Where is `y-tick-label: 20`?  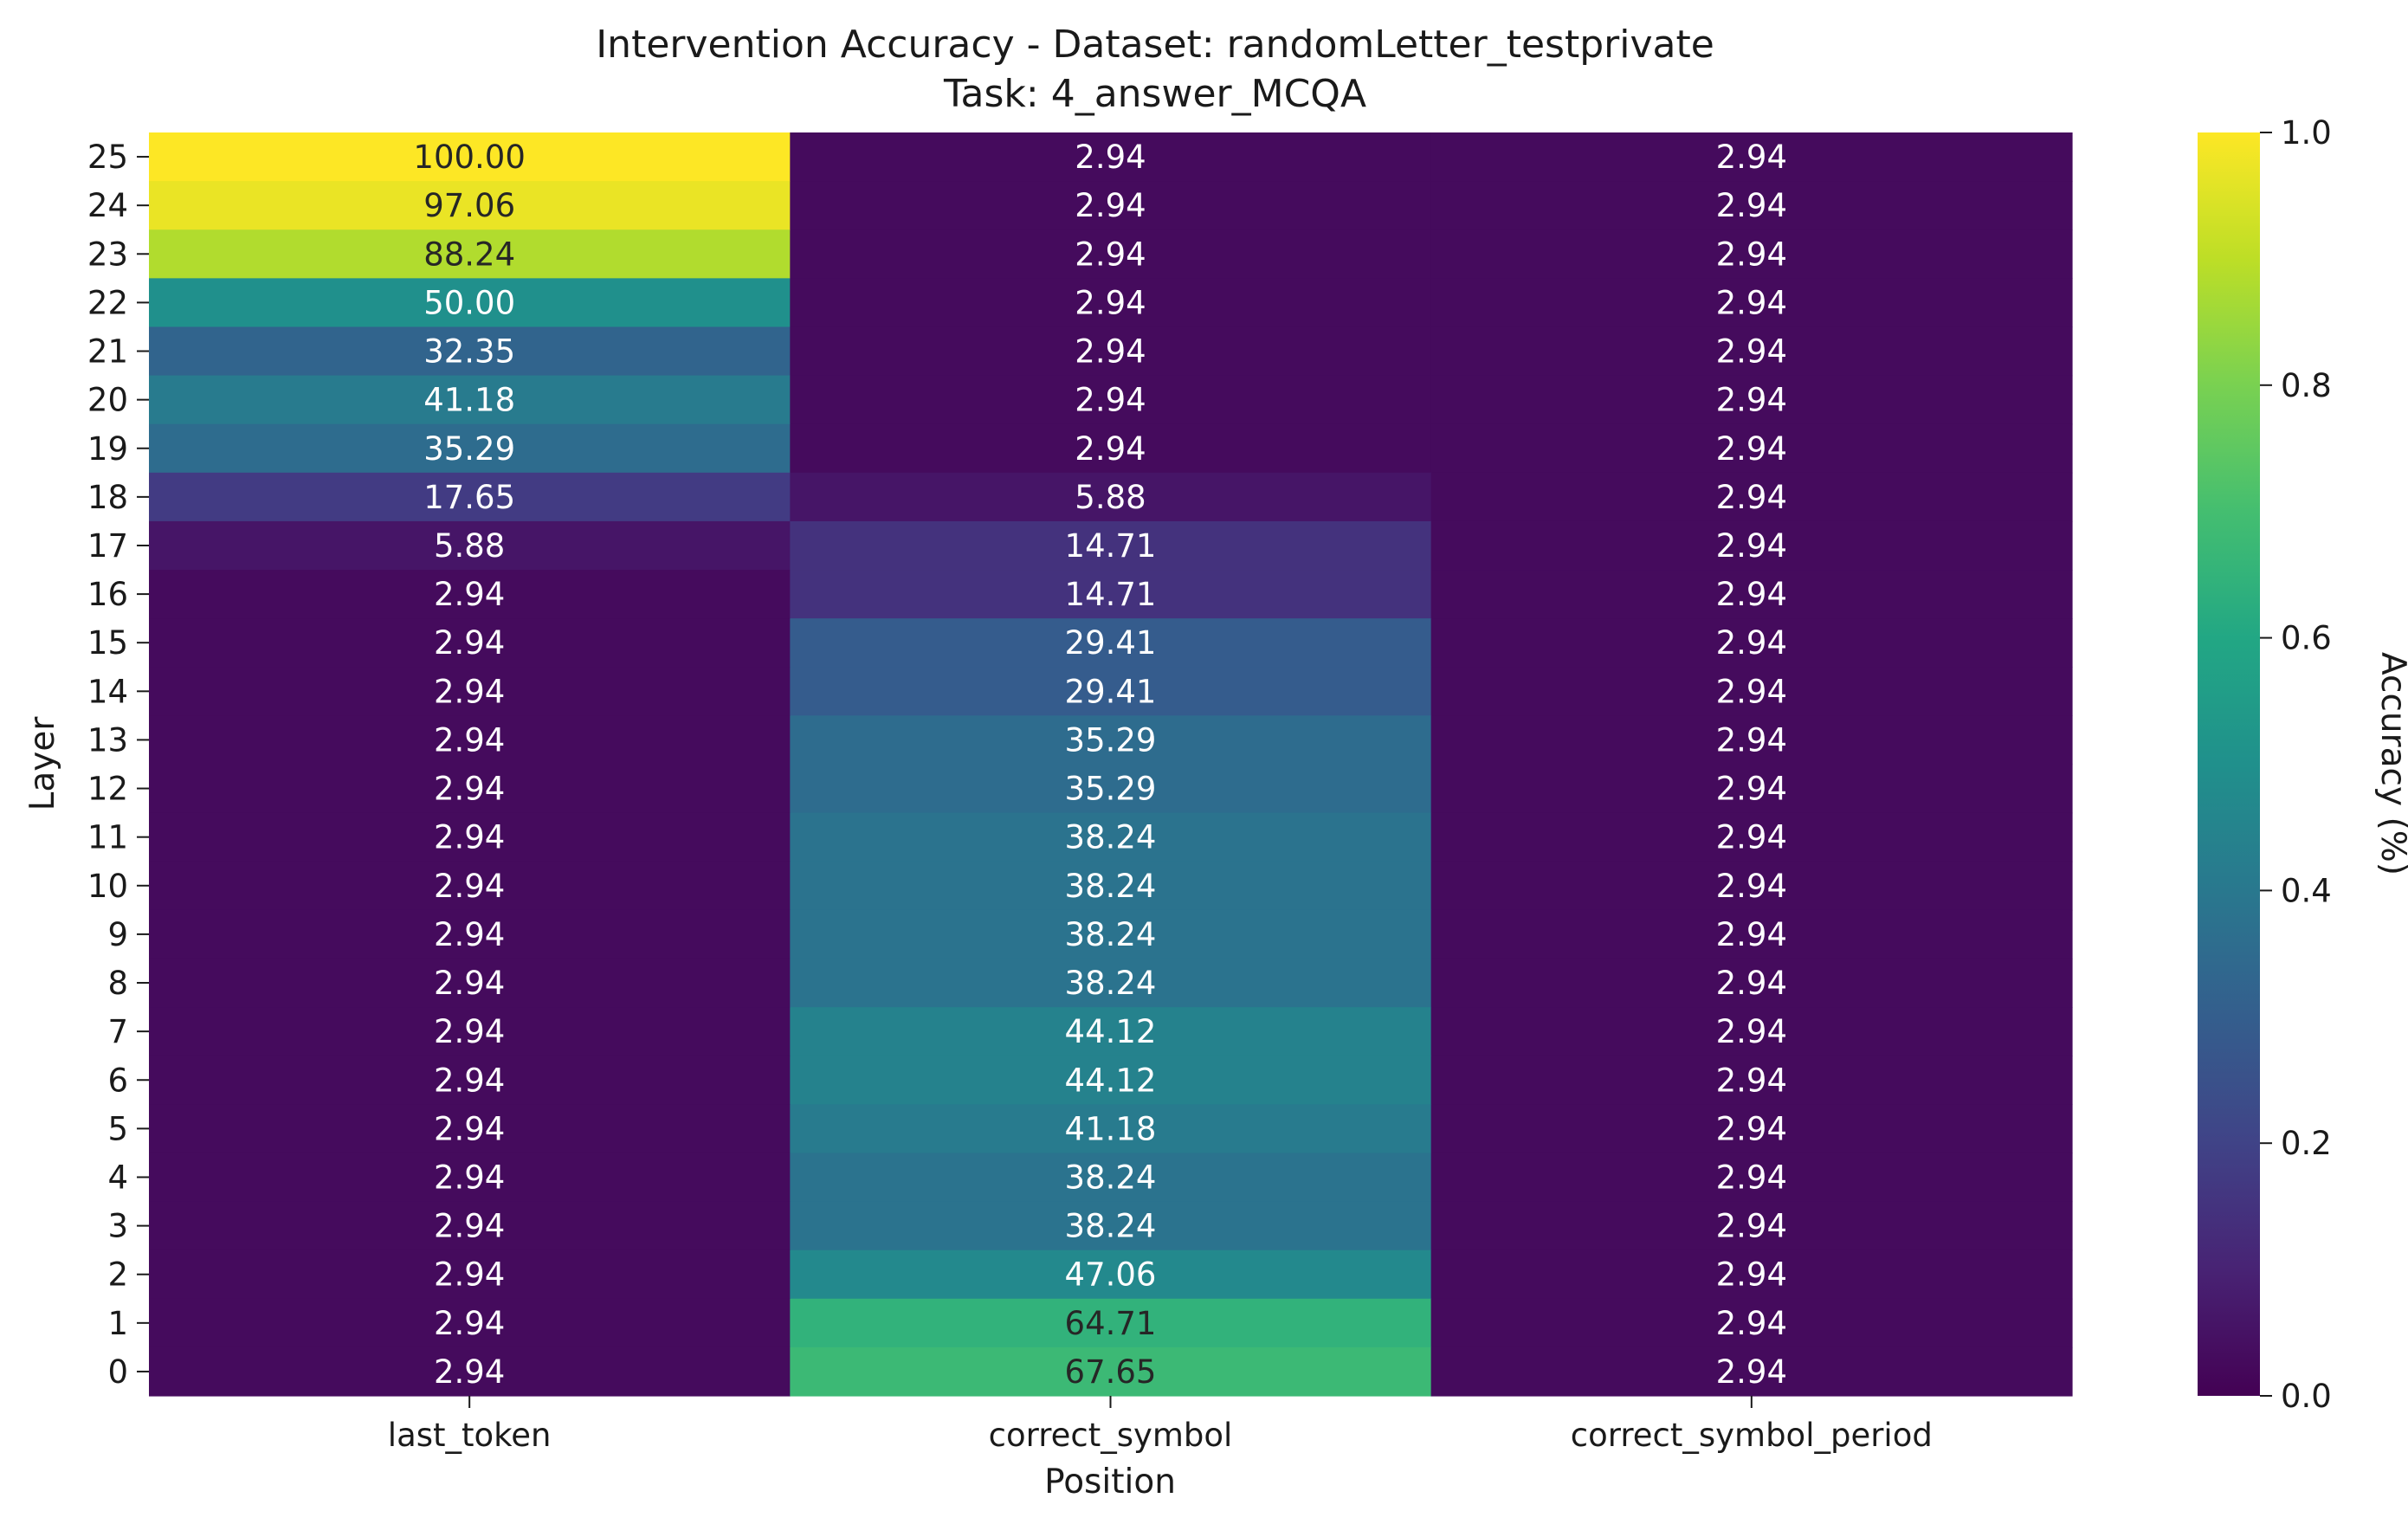
y-tick-label: 20 is located at coordinates (107, 401).